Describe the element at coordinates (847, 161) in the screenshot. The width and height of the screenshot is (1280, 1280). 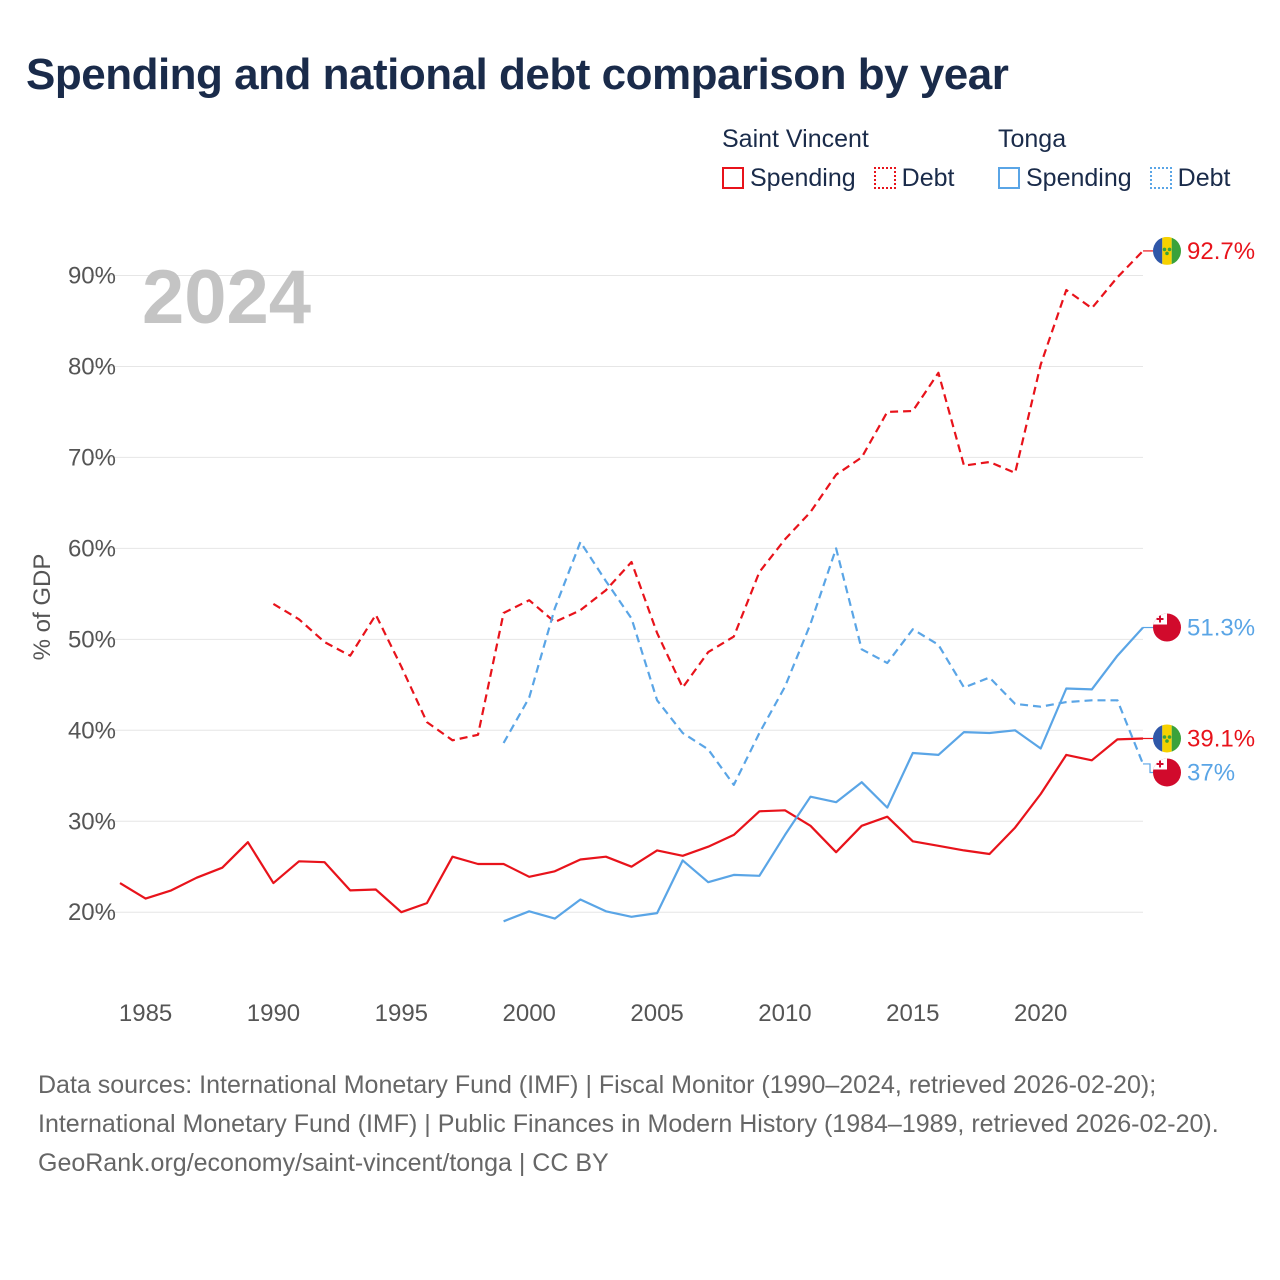
I see `legend-saint-vincent: Saint Vincent Spending Debt` at that location.